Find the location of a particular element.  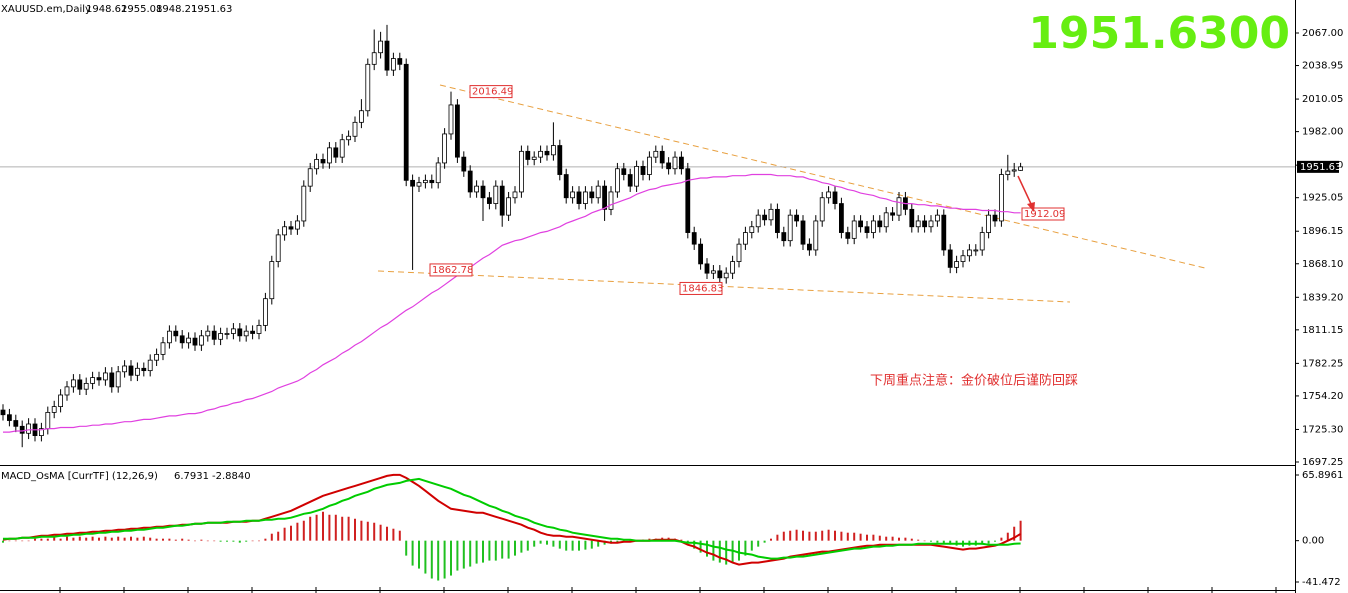

note: 下周重点注意：金价破位后谨防回踩 is located at coordinates (974, 381).